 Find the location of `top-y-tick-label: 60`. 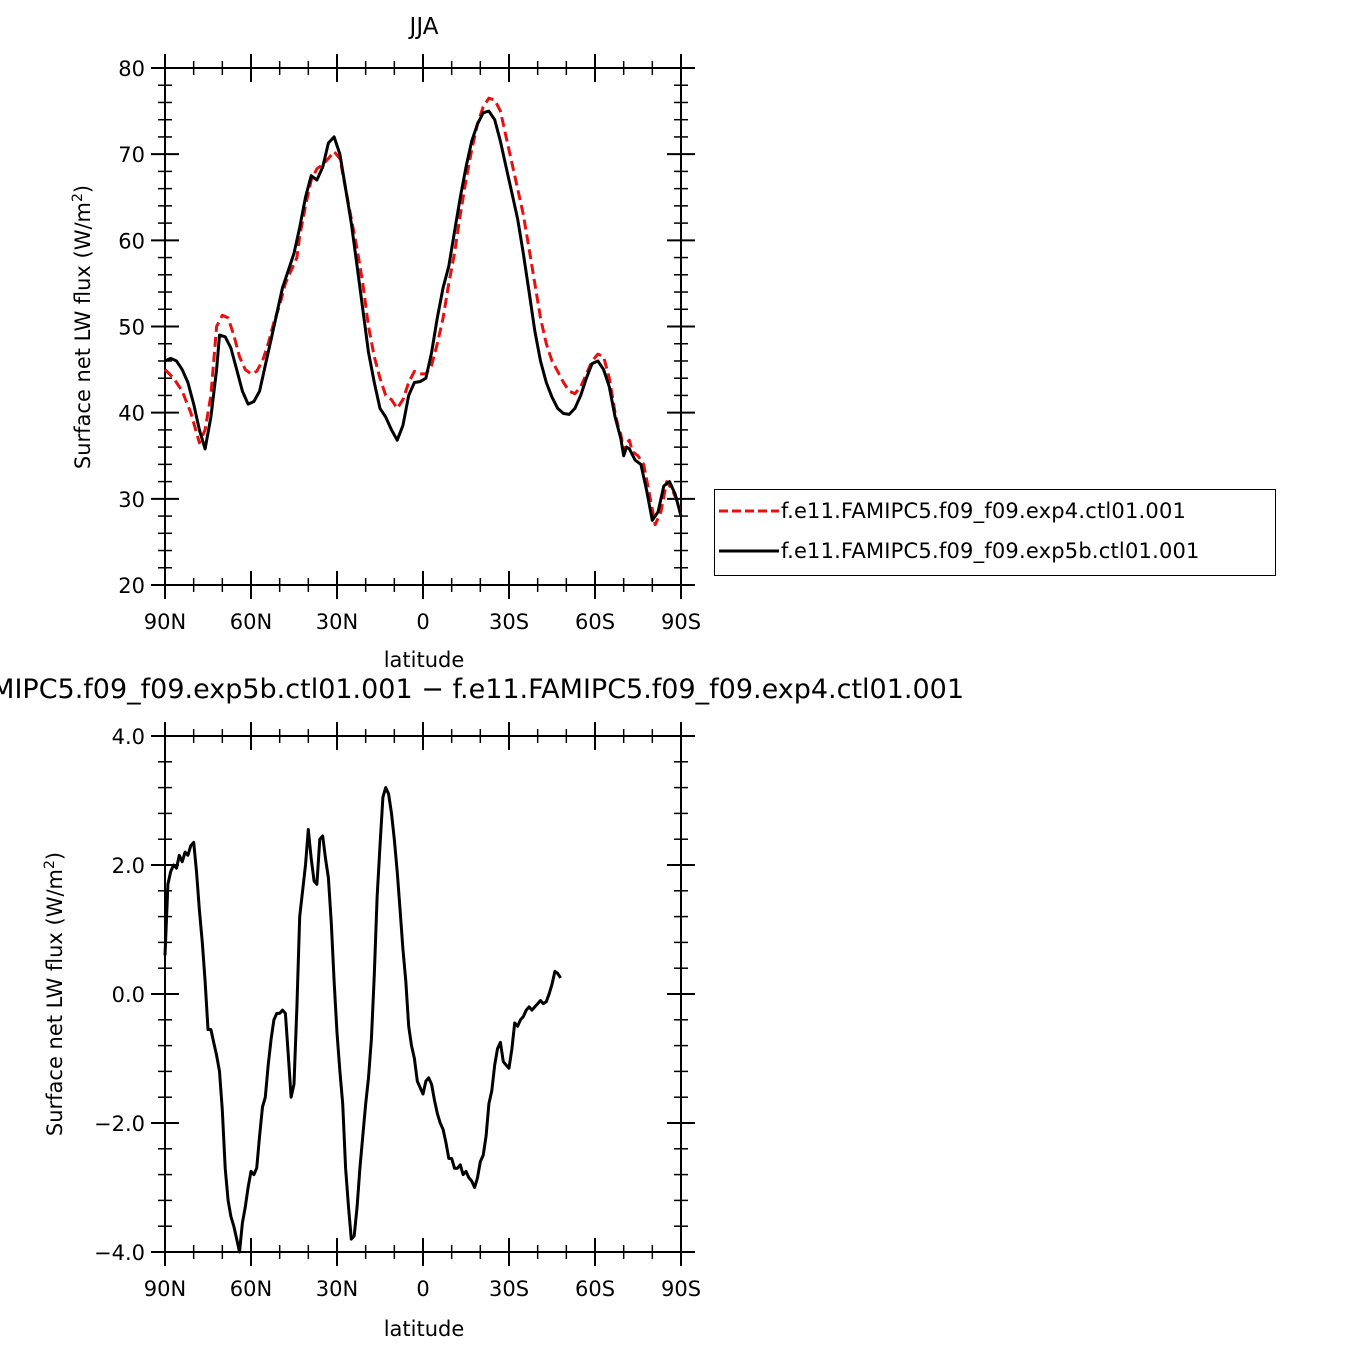

top-y-tick-label: 60 is located at coordinates (131, 241).